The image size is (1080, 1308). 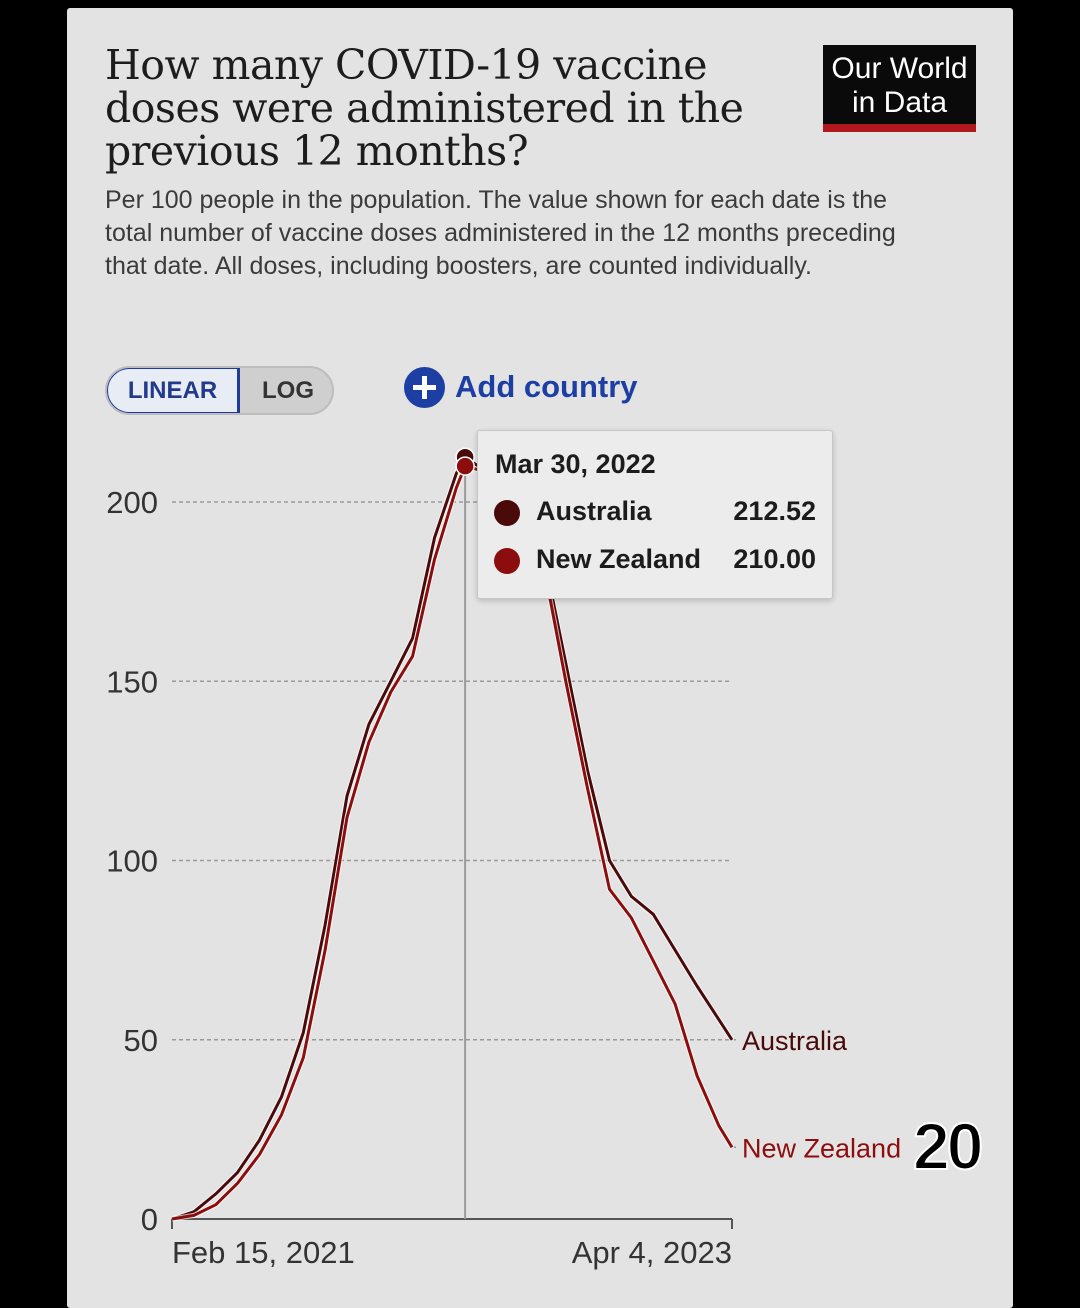 What do you see at coordinates (774, 511) in the screenshot?
I see `tooltip-value-australia: 212.52` at bounding box center [774, 511].